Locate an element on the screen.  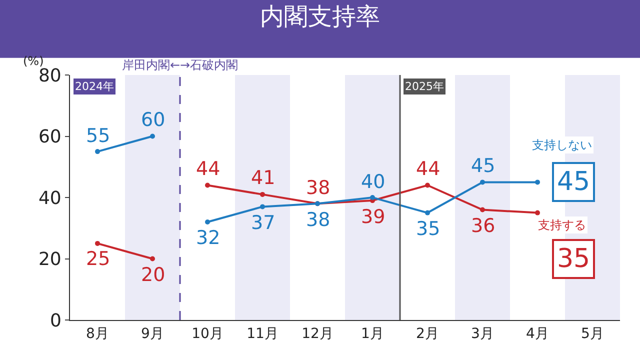
series-label: 支持する is located at coordinates (562, 225).